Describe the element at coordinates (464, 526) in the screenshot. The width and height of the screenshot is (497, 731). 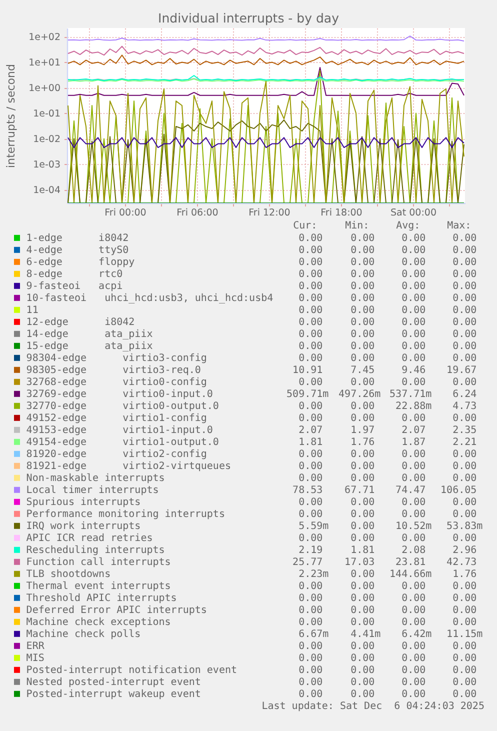
I see `text: 53.83m` at that location.